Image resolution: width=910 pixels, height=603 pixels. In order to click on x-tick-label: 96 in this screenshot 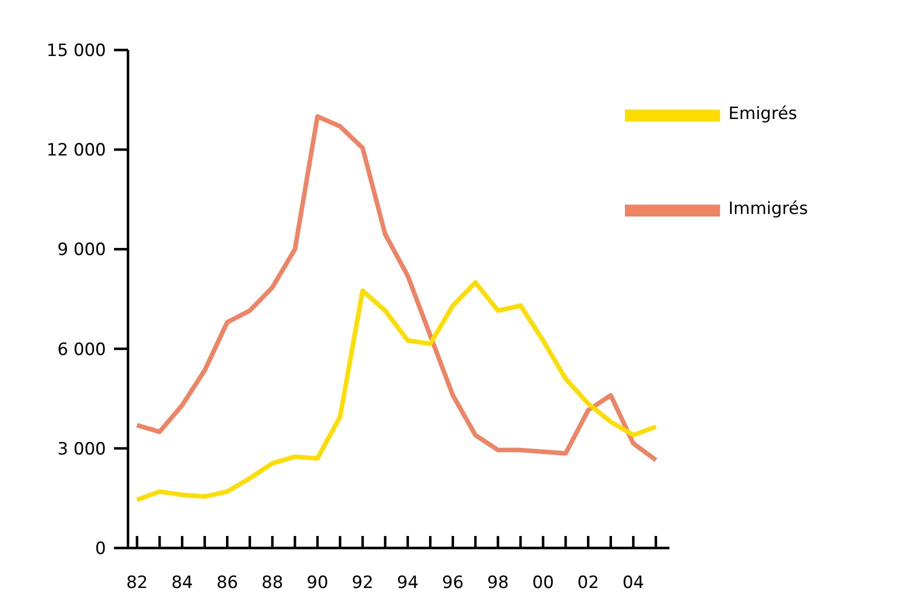, I will do `click(453, 583)`.